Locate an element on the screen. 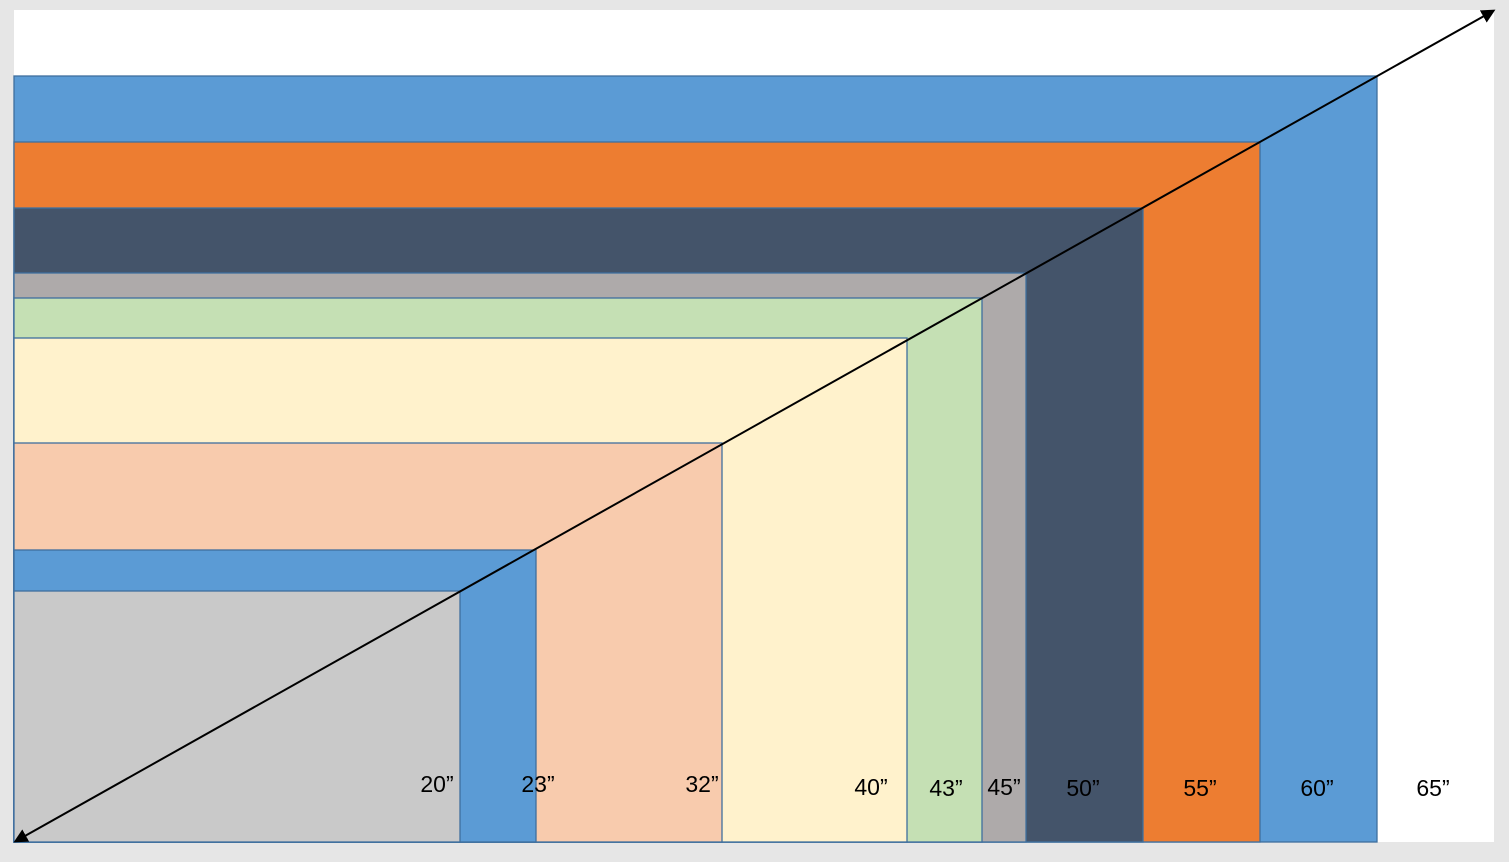 The image size is (1509, 862). size-label-40: 40” is located at coordinates (870, 787).